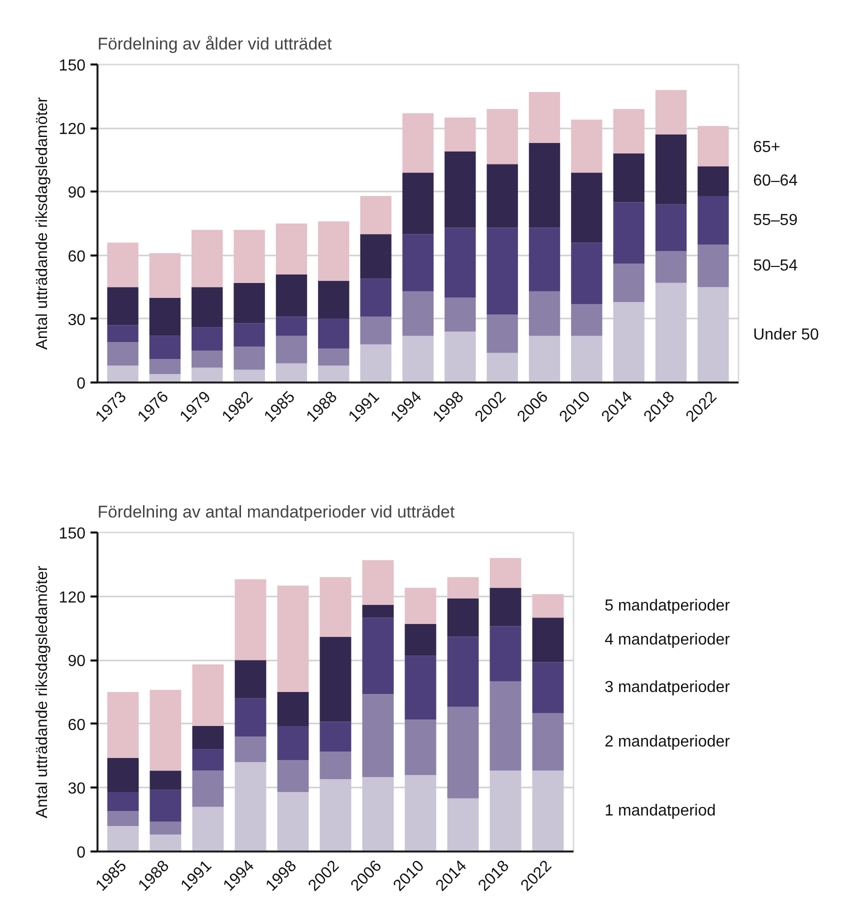 This screenshot has height=901, width=848. I want to click on series-label: 50–54, so click(775, 265).